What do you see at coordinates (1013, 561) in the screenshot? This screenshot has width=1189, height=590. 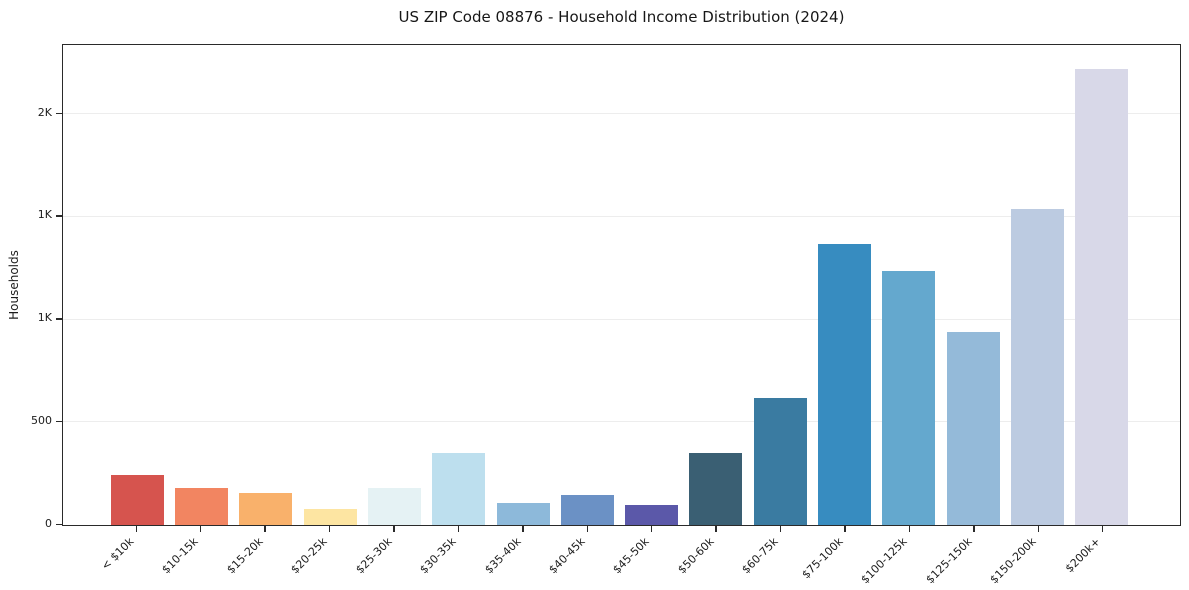 I see `x-tick-label: $150-200k` at bounding box center [1013, 561].